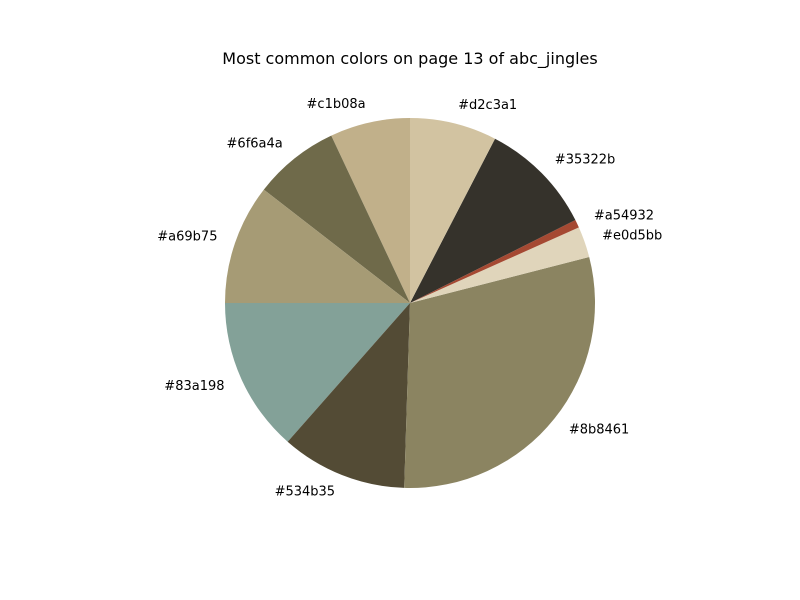  I want to click on pie-label-83a198: #83a198, so click(194, 386).